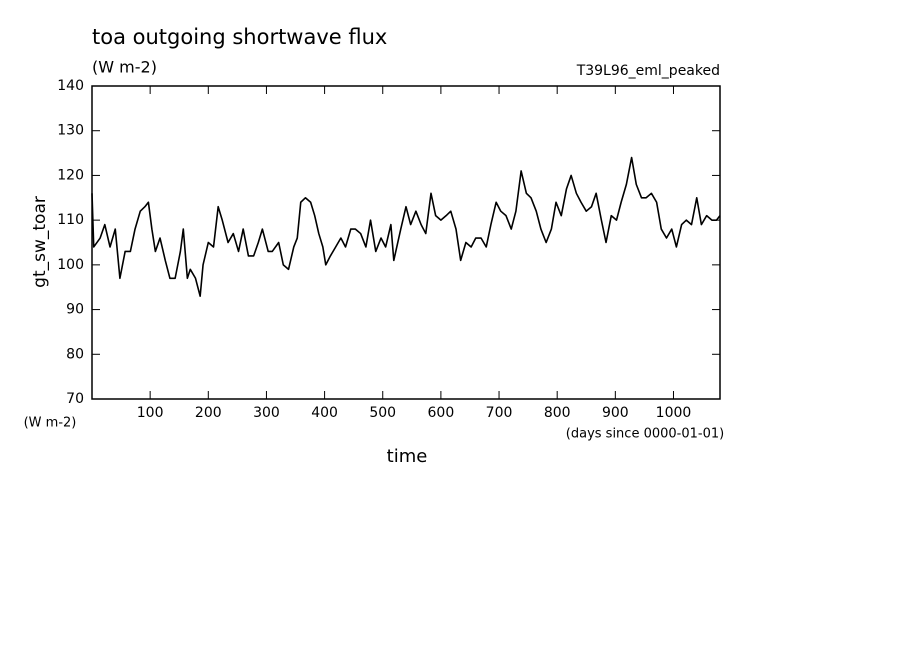 This screenshot has width=904, height=654. Describe the element at coordinates (324, 413) in the screenshot. I see `x-tick-label: 400` at that location.